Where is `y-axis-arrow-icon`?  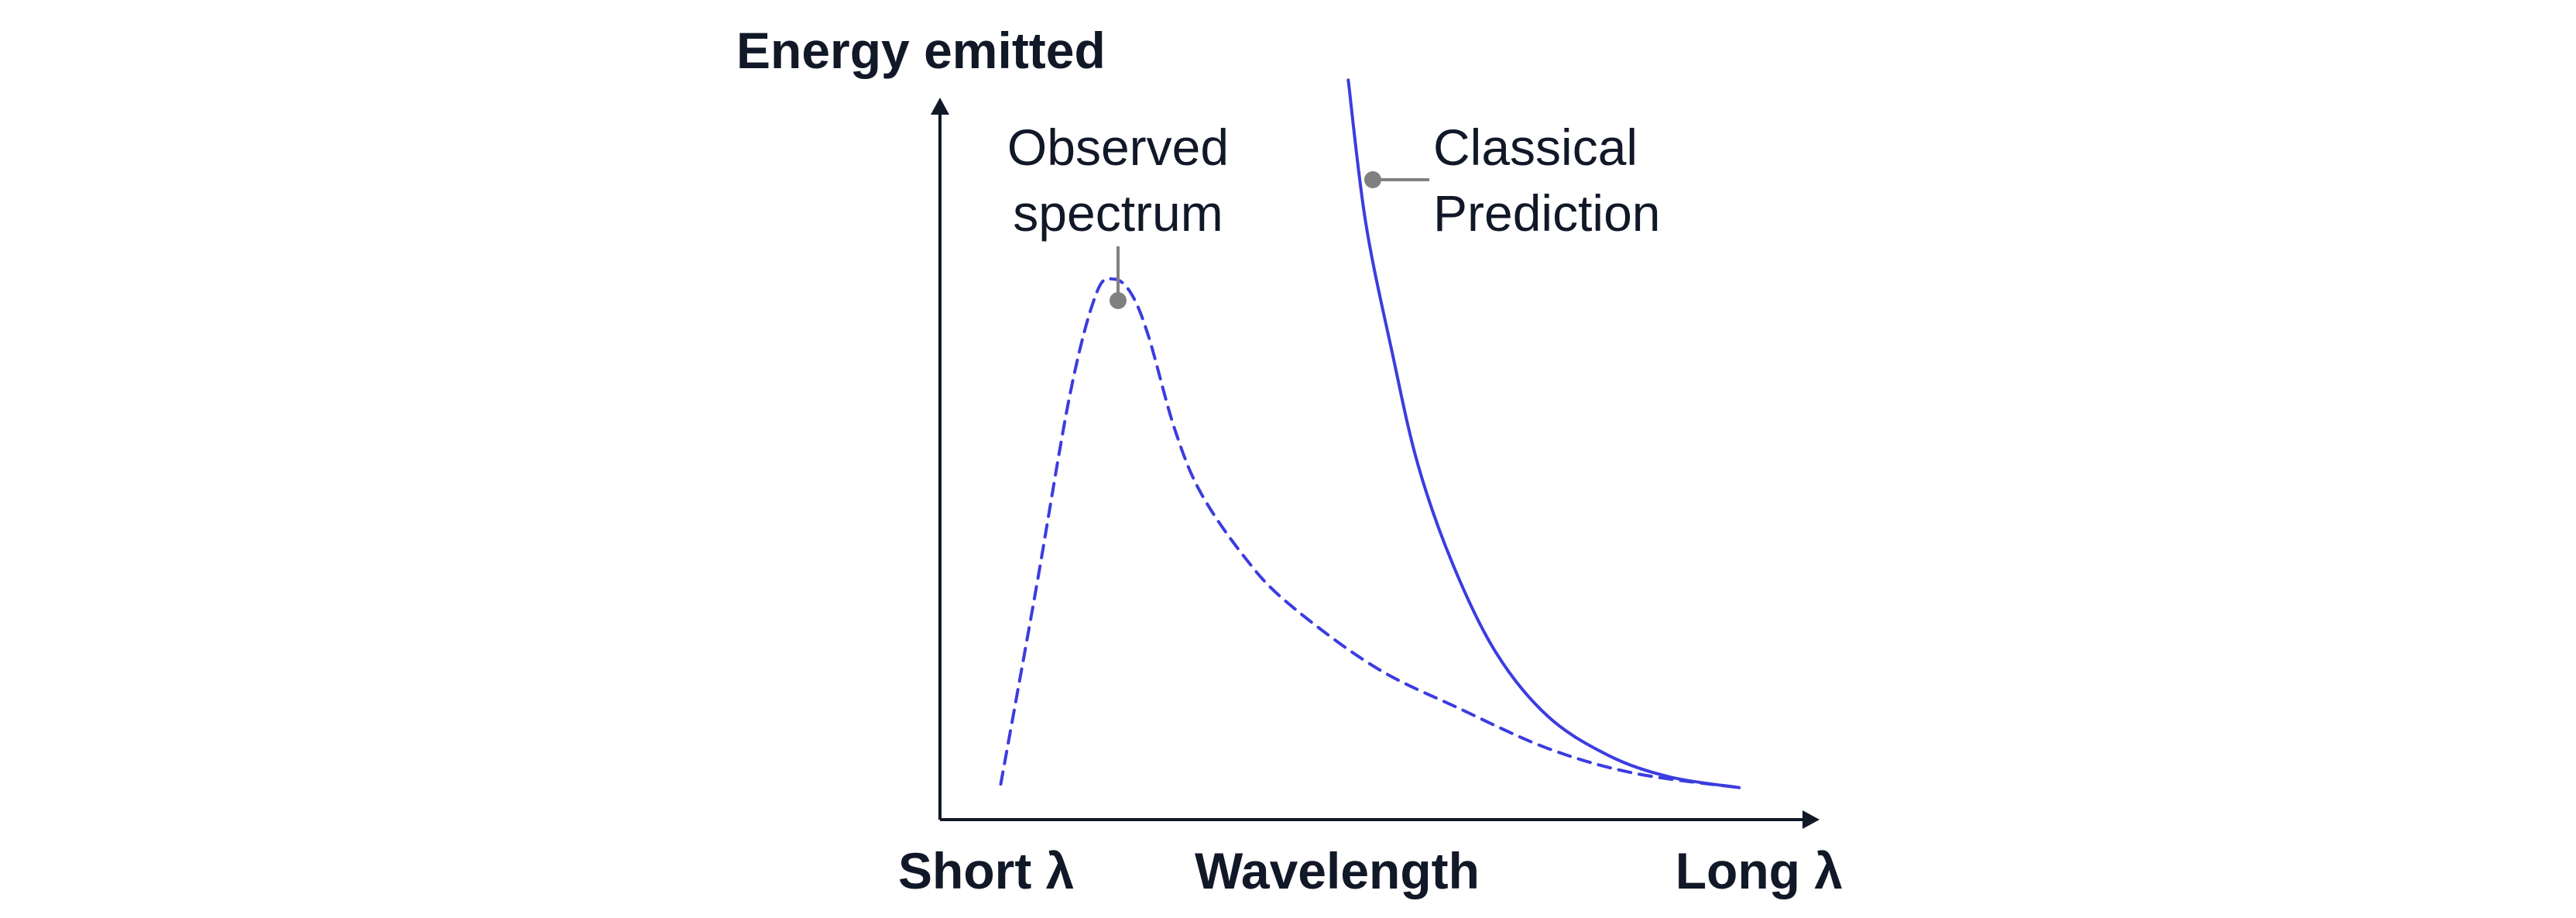 y-axis-arrow-icon is located at coordinates (940, 107).